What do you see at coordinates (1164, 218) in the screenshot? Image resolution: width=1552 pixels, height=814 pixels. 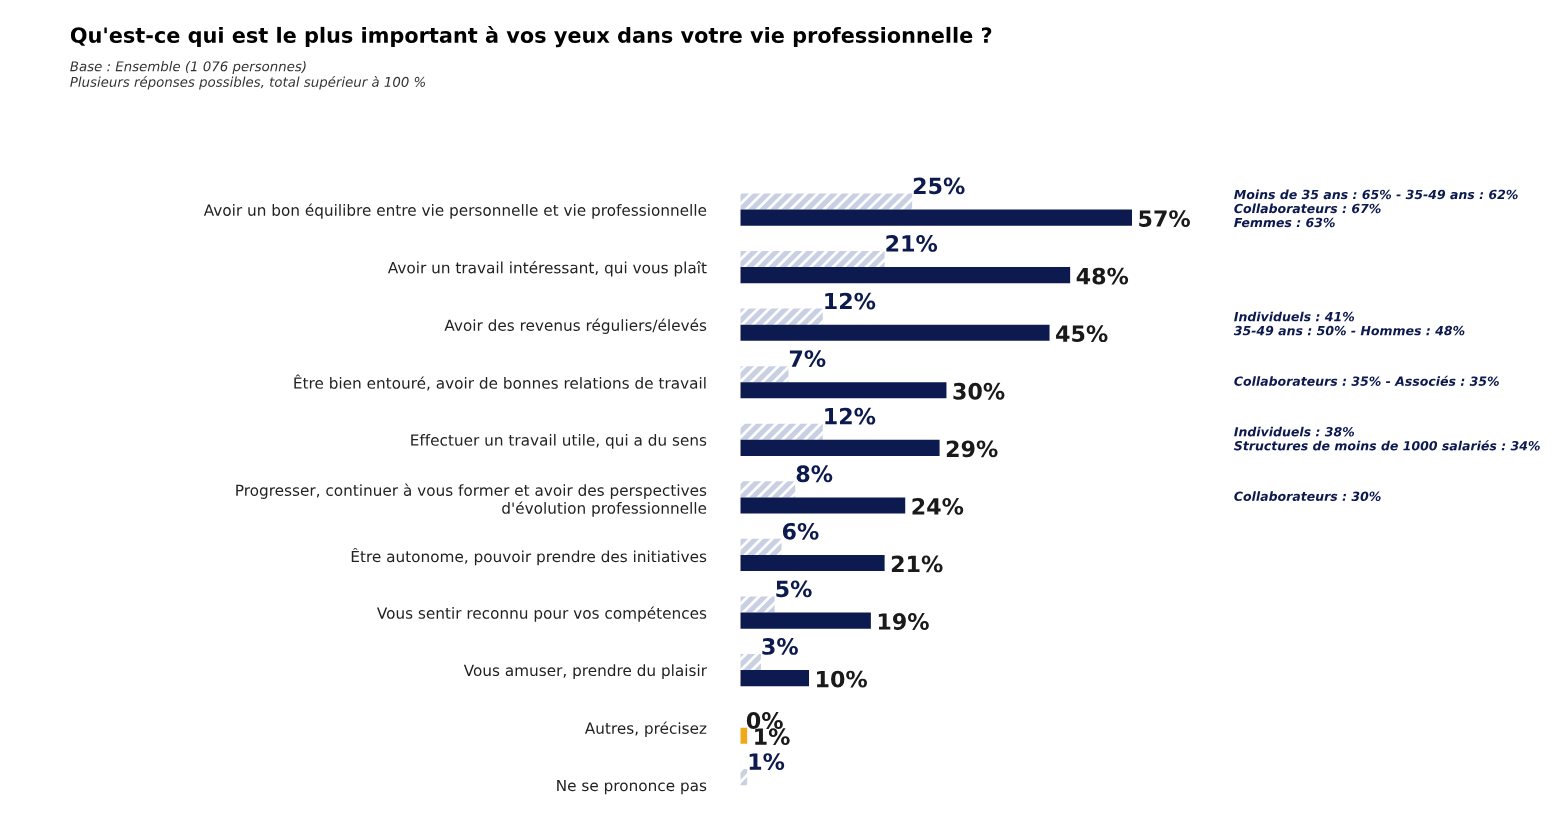 I see `data-label: 57%` at bounding box center [1164, 218].